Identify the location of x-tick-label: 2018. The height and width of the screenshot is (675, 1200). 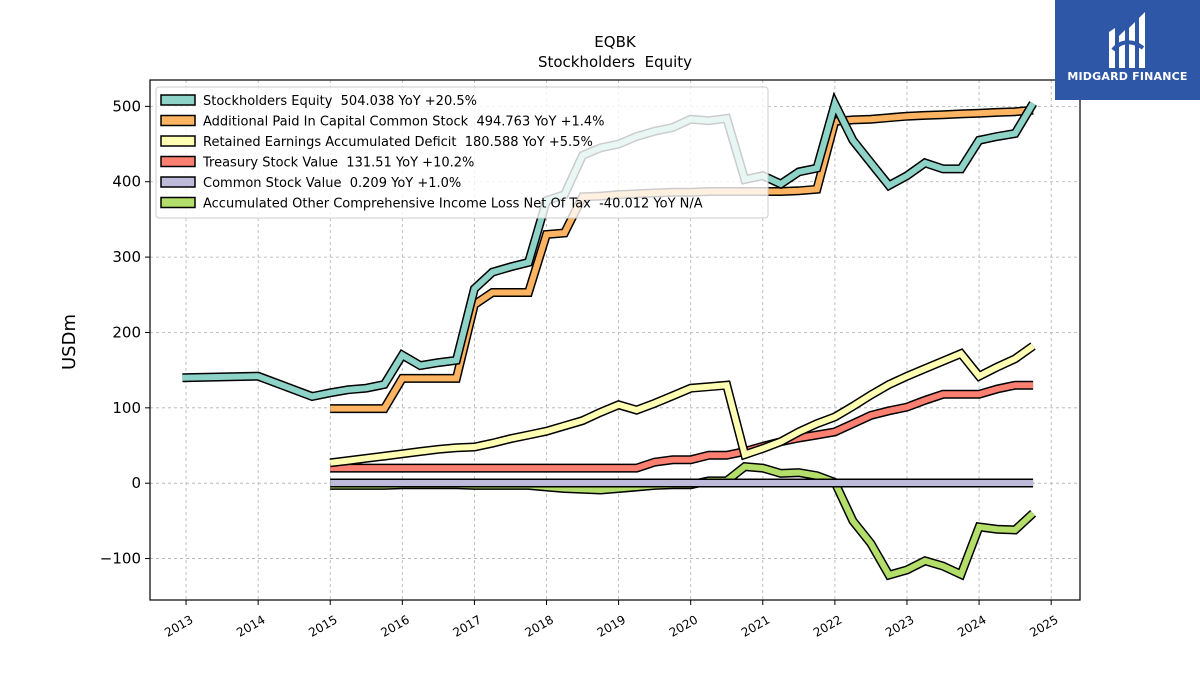
(539, 625).